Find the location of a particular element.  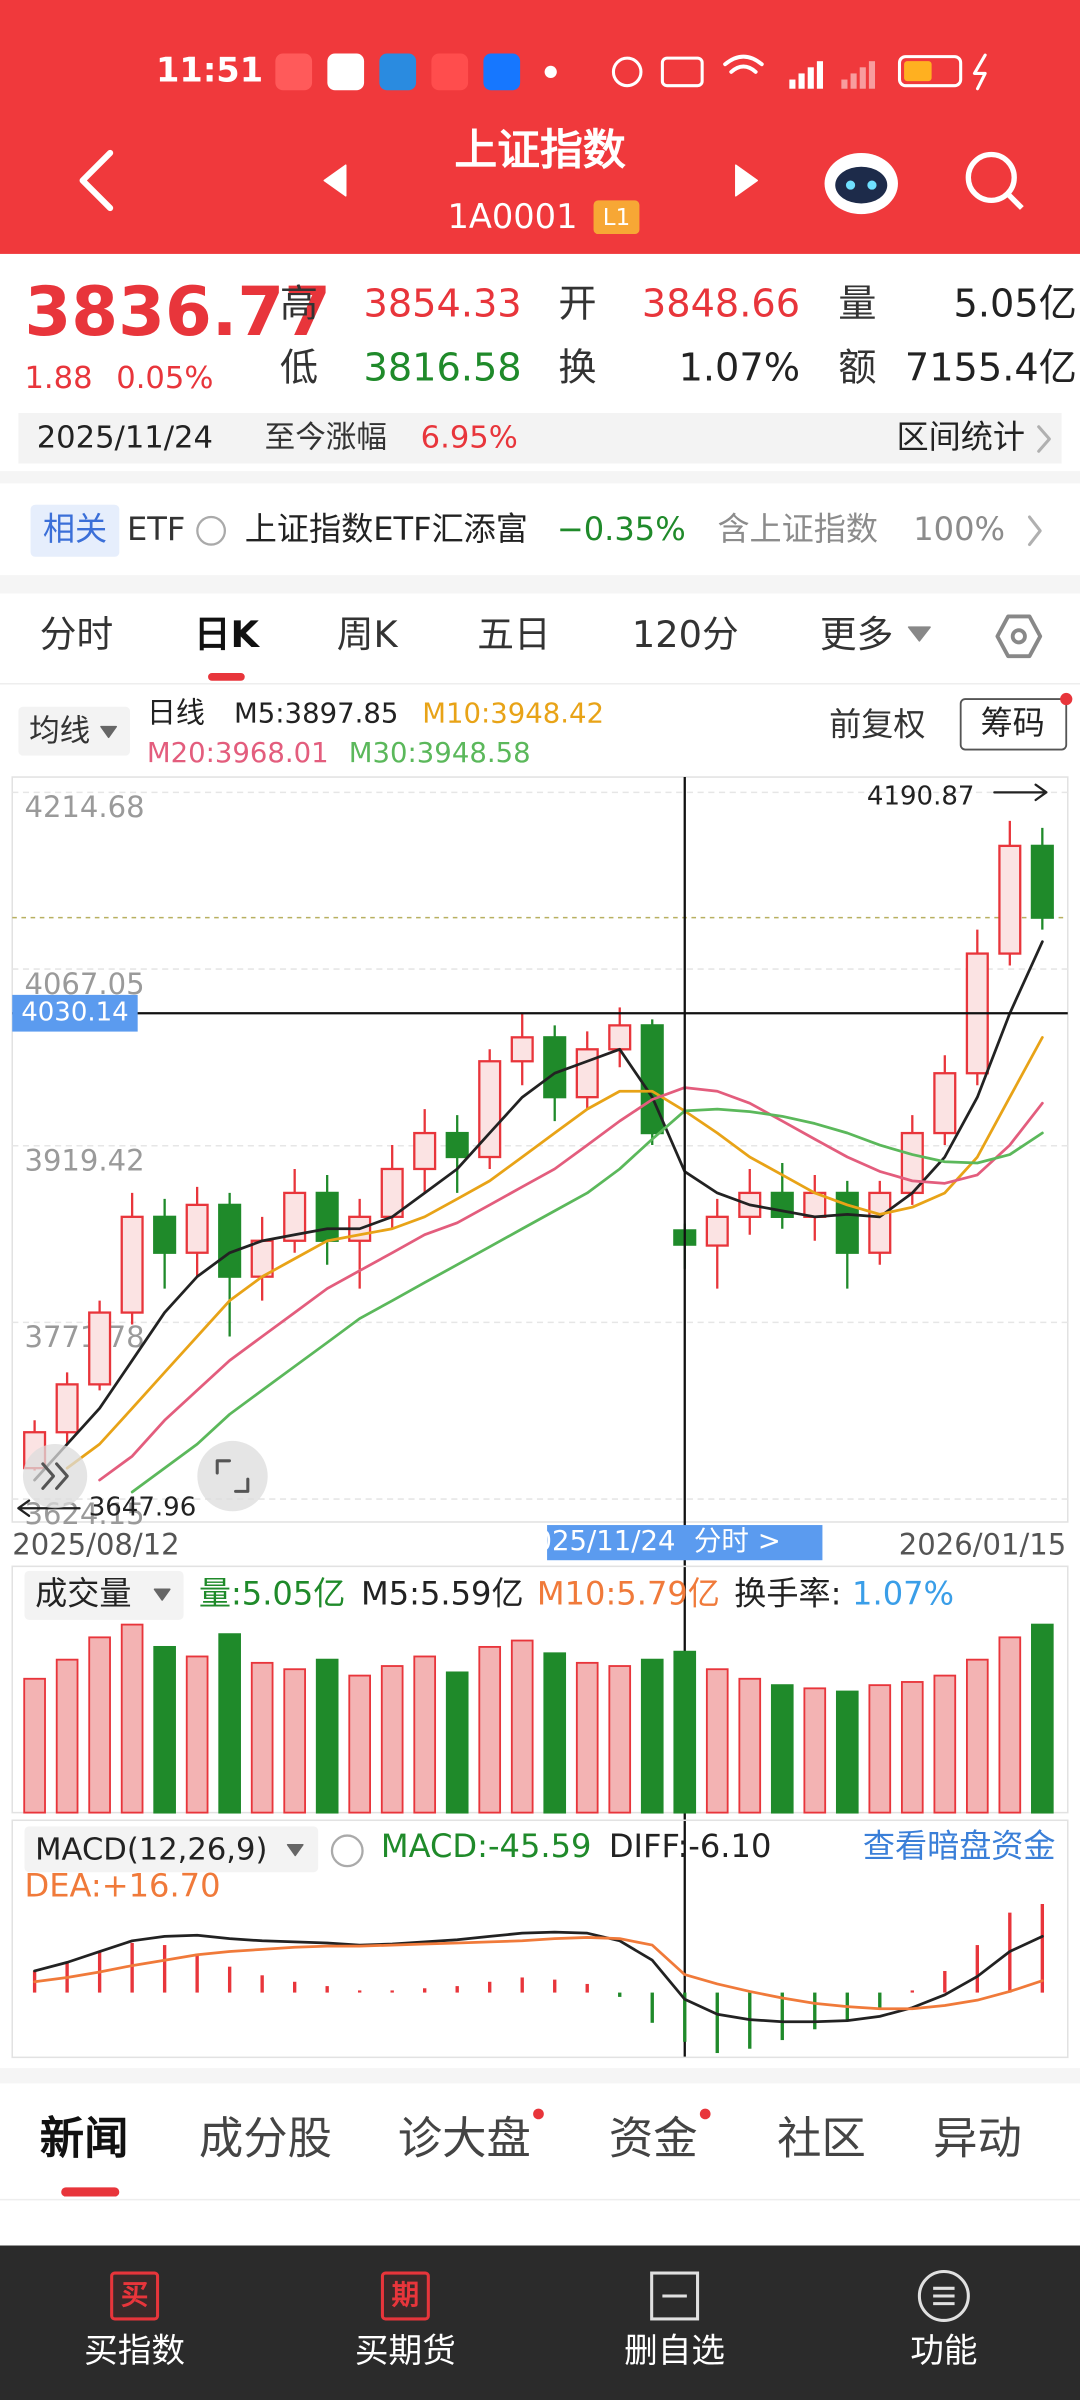

period-tab: 周K is located at coordinates (368, 634).